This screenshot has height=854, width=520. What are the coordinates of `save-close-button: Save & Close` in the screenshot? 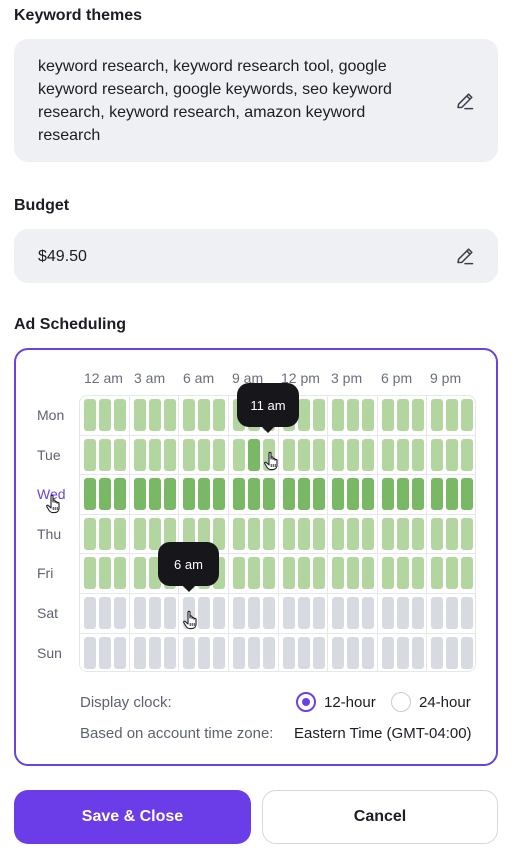 It's located at (132, 817).